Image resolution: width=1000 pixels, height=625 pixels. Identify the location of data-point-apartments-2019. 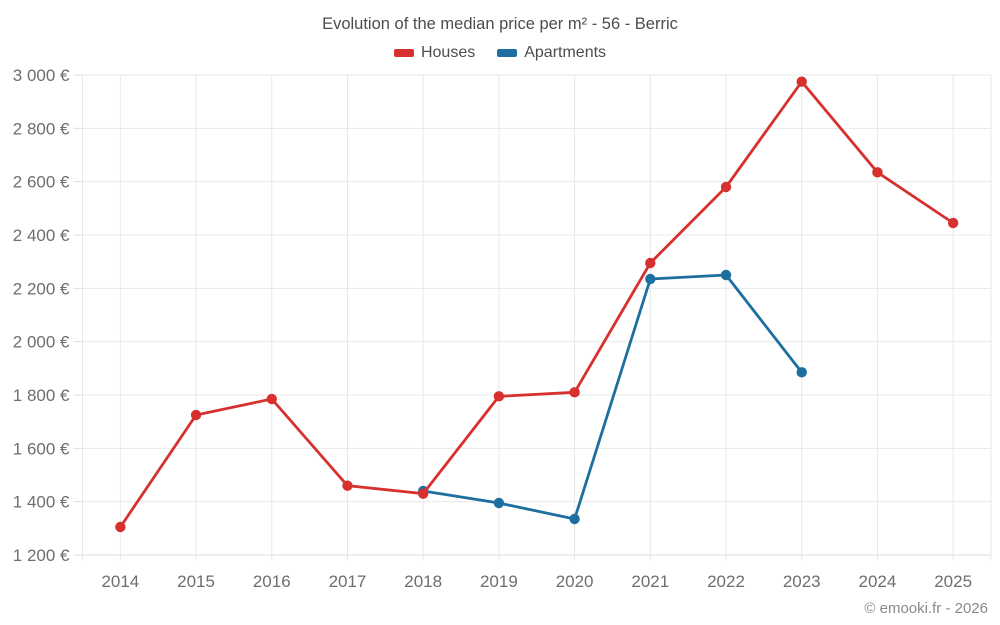
(499, 503).